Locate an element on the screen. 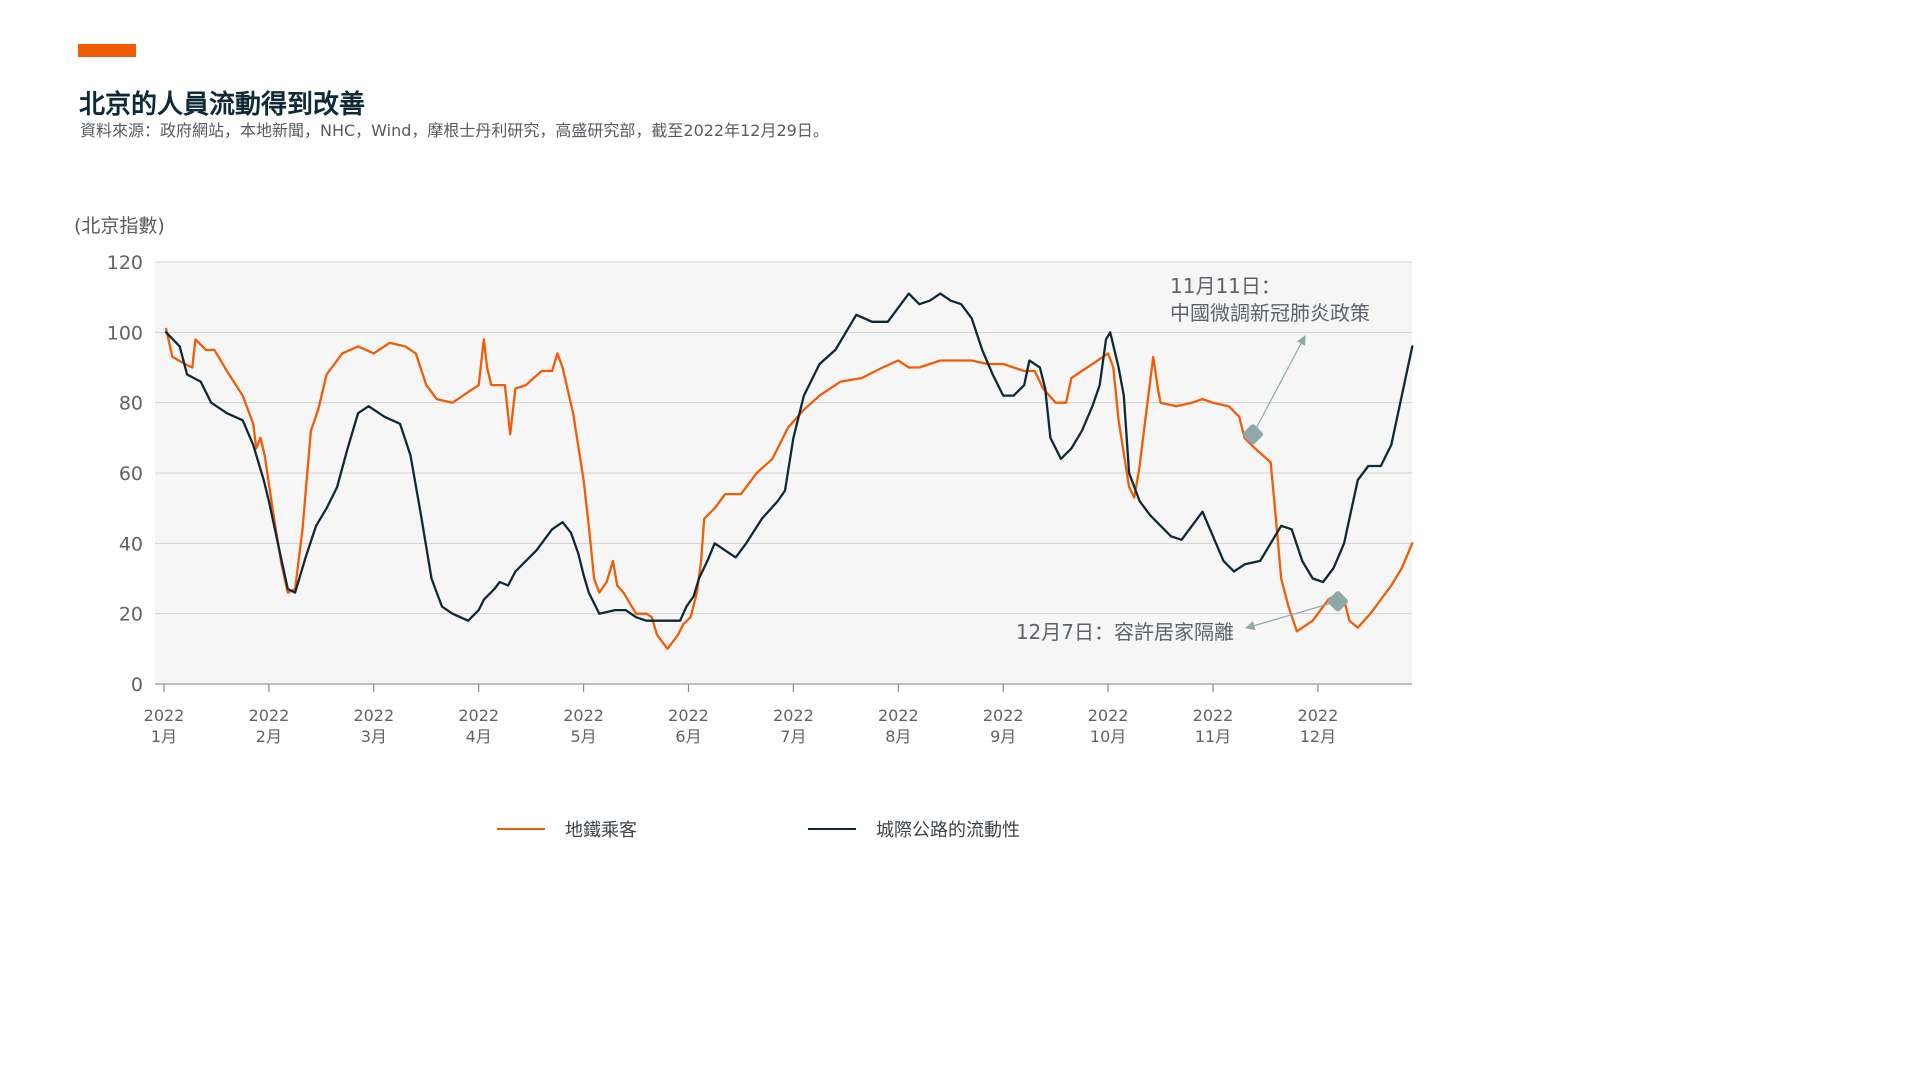 Image resolution: width=1920 pixels, height=1080 pixels. annotation-label-nov11: 11月11日： 中國微調新冠肺炎政策 is located at coordinates (1270, 299).